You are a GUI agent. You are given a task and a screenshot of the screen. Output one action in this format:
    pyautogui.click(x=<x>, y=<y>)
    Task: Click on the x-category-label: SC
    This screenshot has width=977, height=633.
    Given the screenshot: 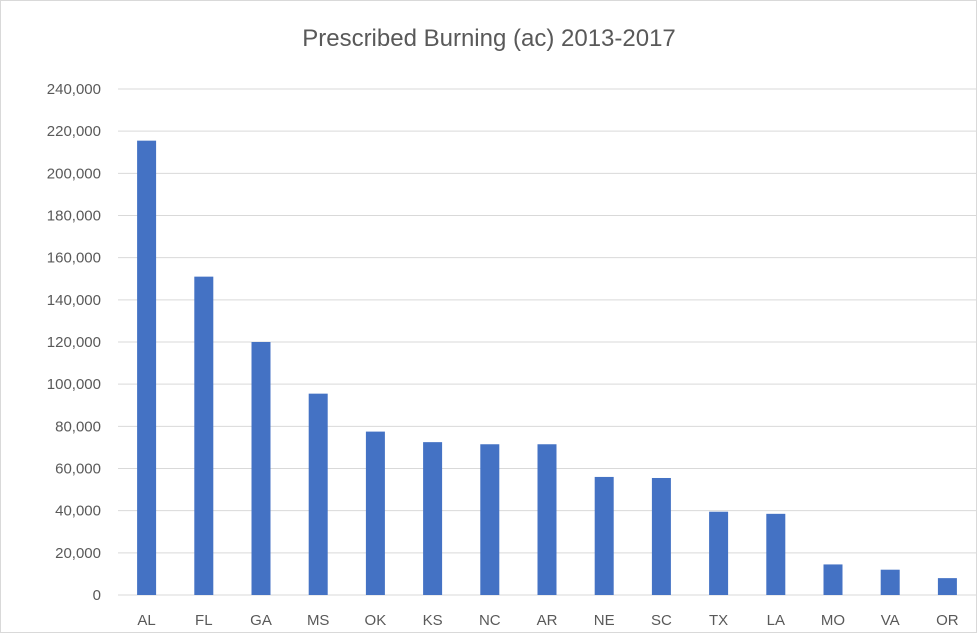 What is the action you would take?
    pyautogui.click(x=661, y=620)
    